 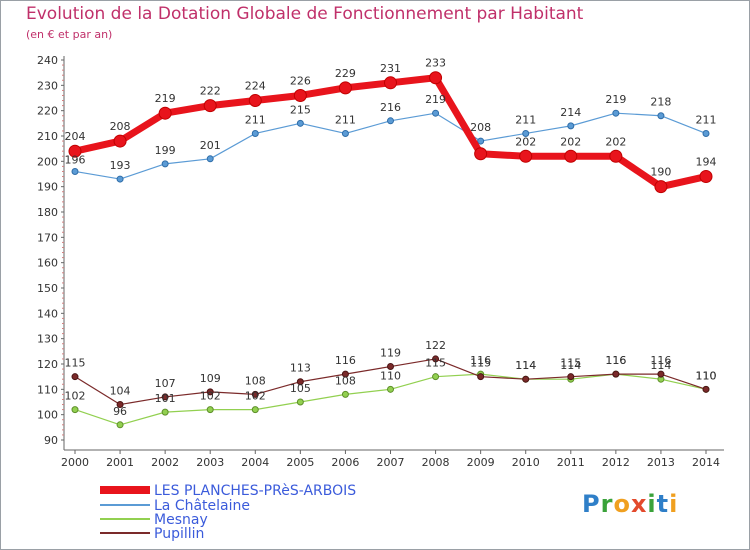 I want to click on x-tick-label: 2011, so click(x=571, y=462).